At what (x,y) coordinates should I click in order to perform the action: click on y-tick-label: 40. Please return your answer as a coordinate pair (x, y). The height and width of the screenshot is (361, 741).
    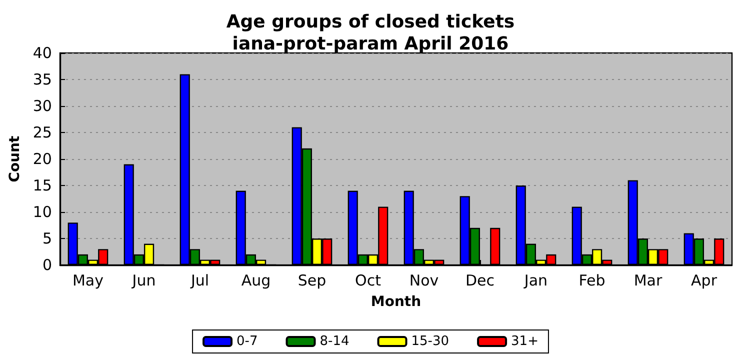
    Looking at the image, I should click on (42, 53).